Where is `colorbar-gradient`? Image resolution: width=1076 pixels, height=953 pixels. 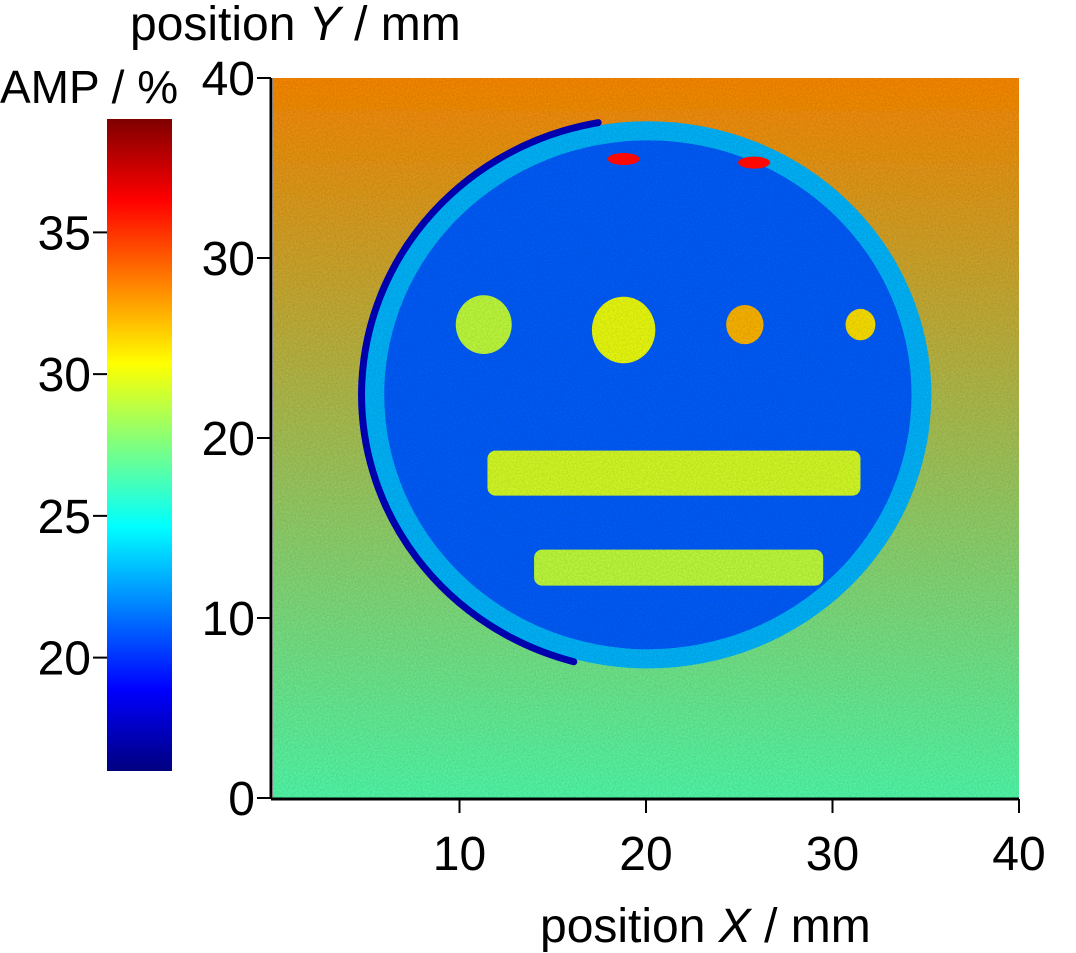 colorbar-gradient is located at coordinates (139, 445).